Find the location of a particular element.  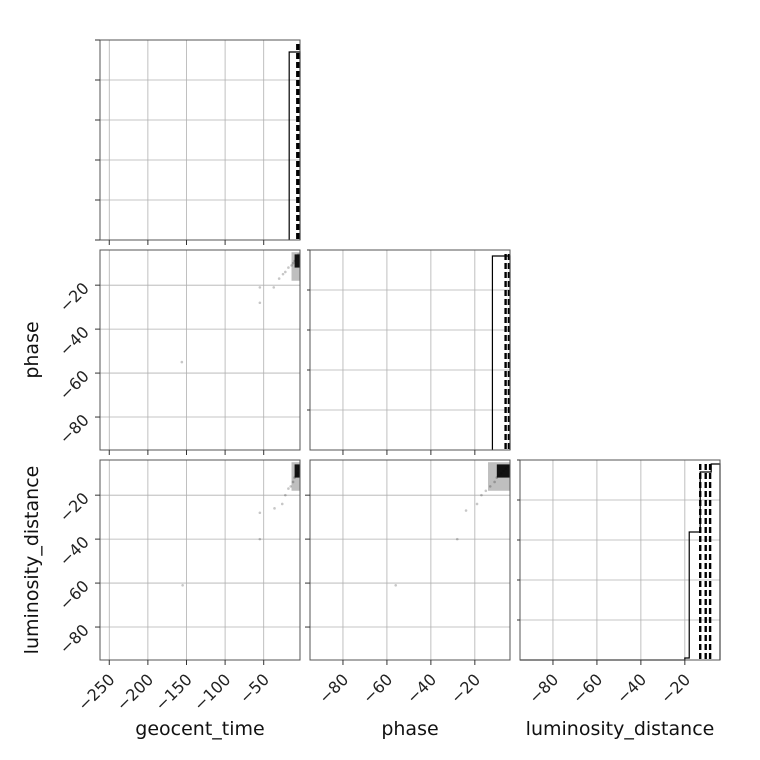

y-axis-label-ld: luminosity_distance is located at coordinates (32, 560).